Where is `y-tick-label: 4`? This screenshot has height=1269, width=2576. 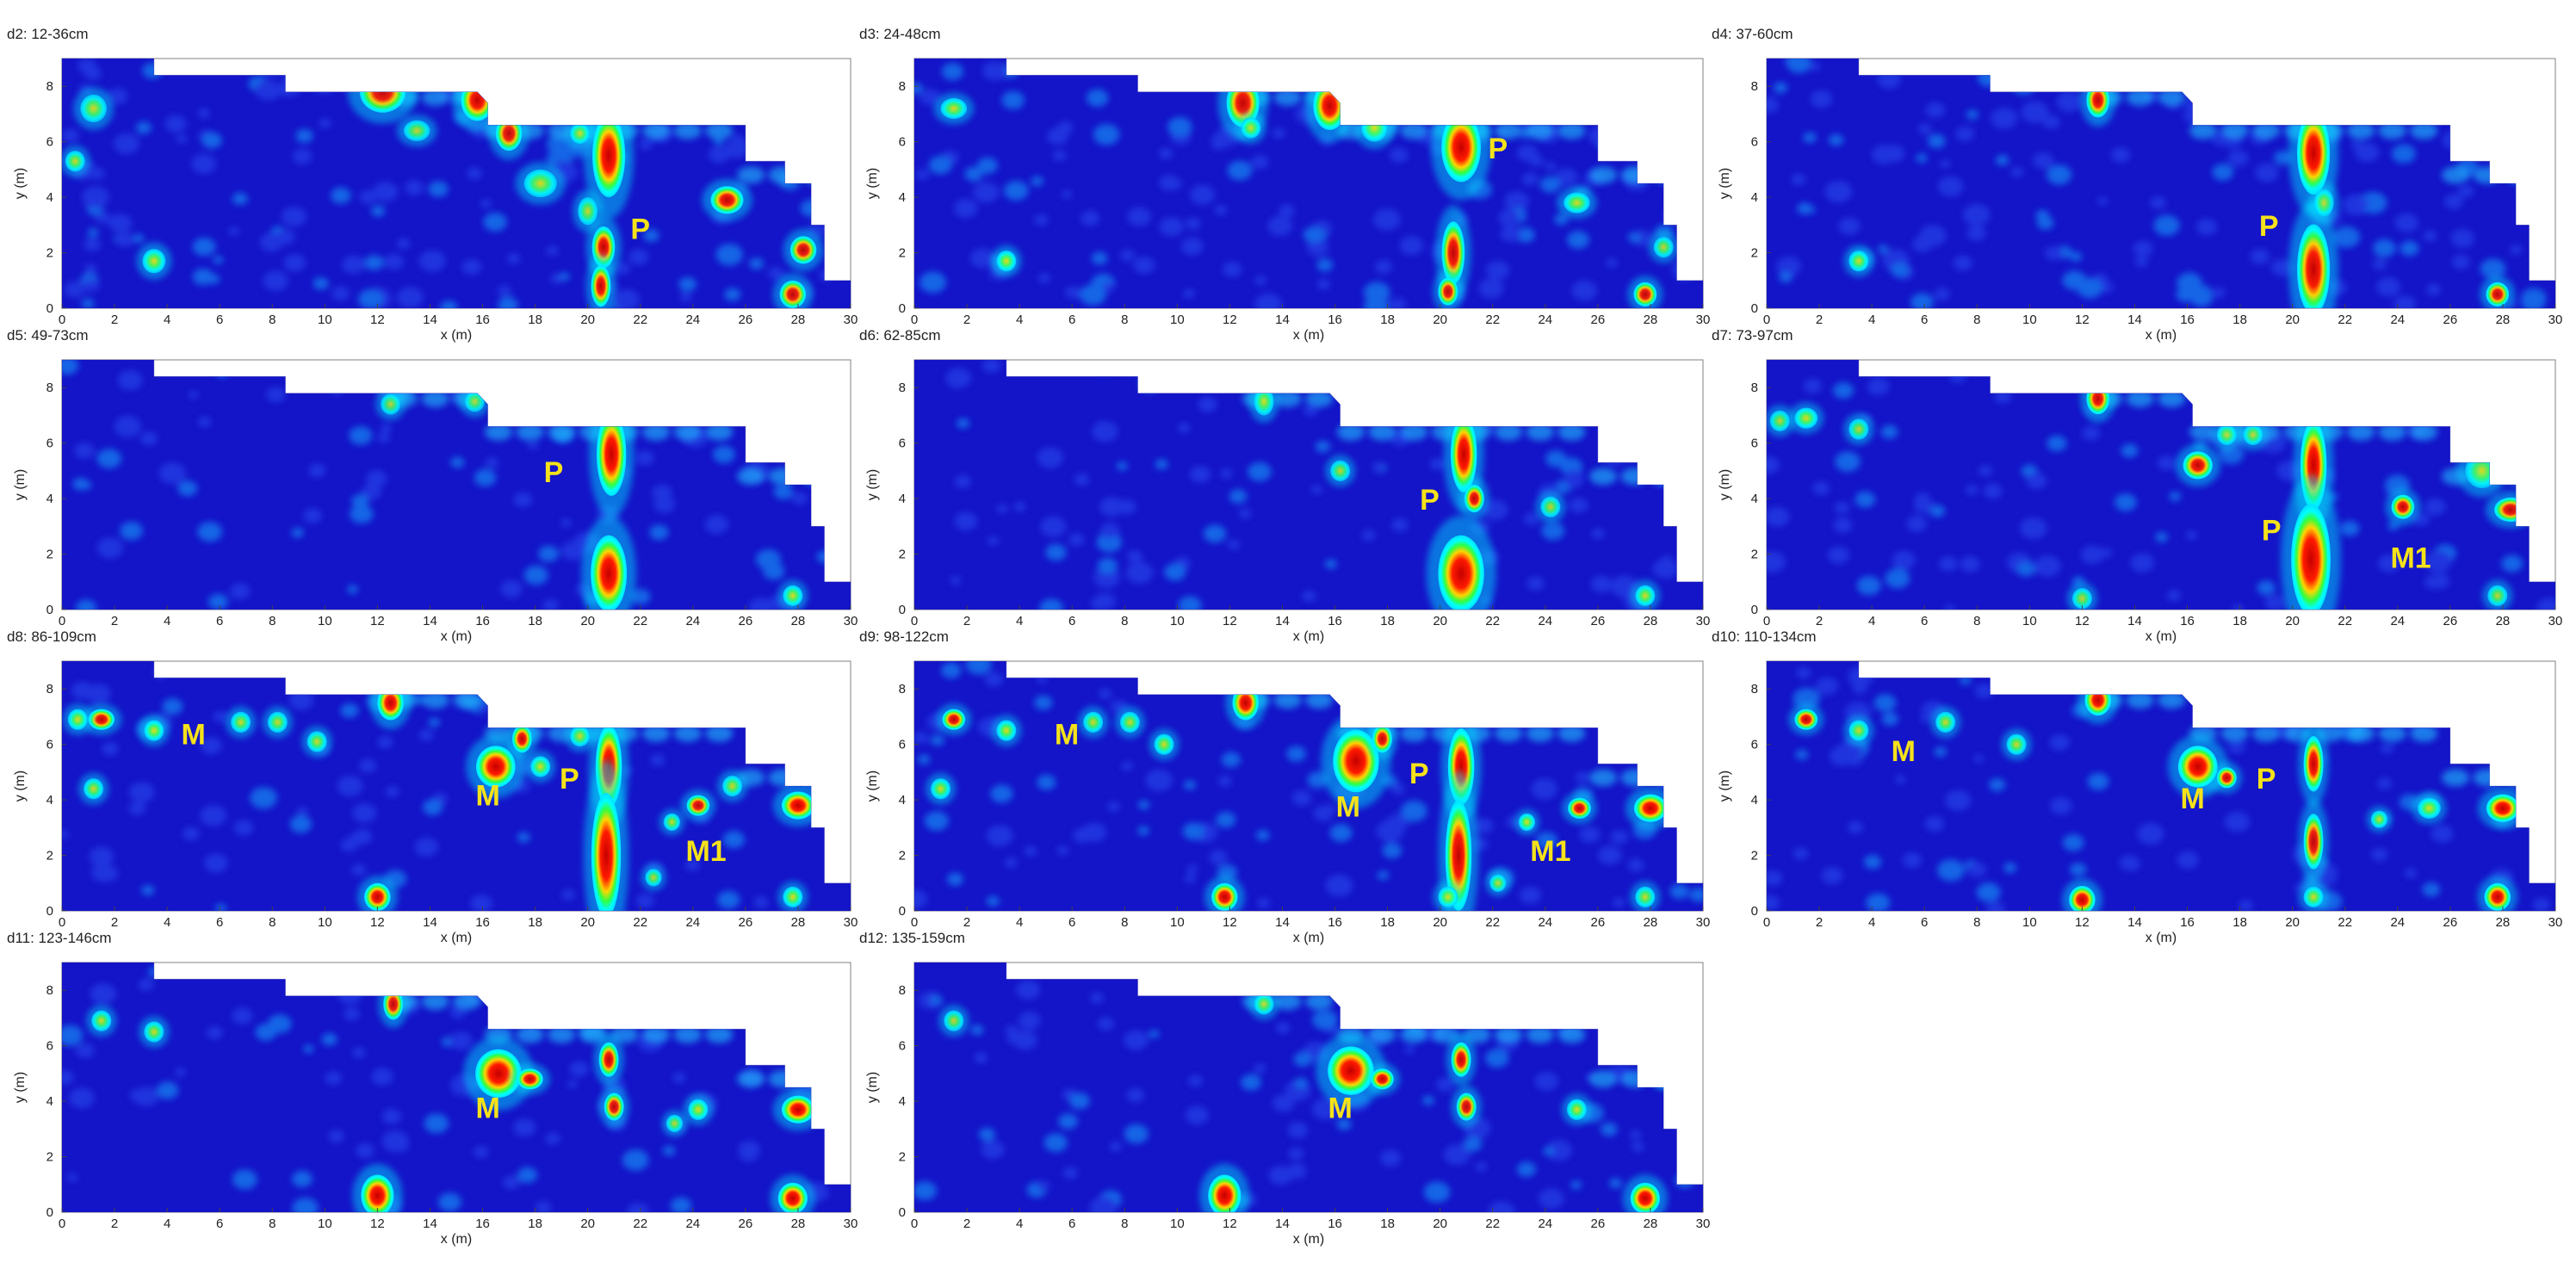
y-tick-label: 4 is located at coordinates (50, 800).